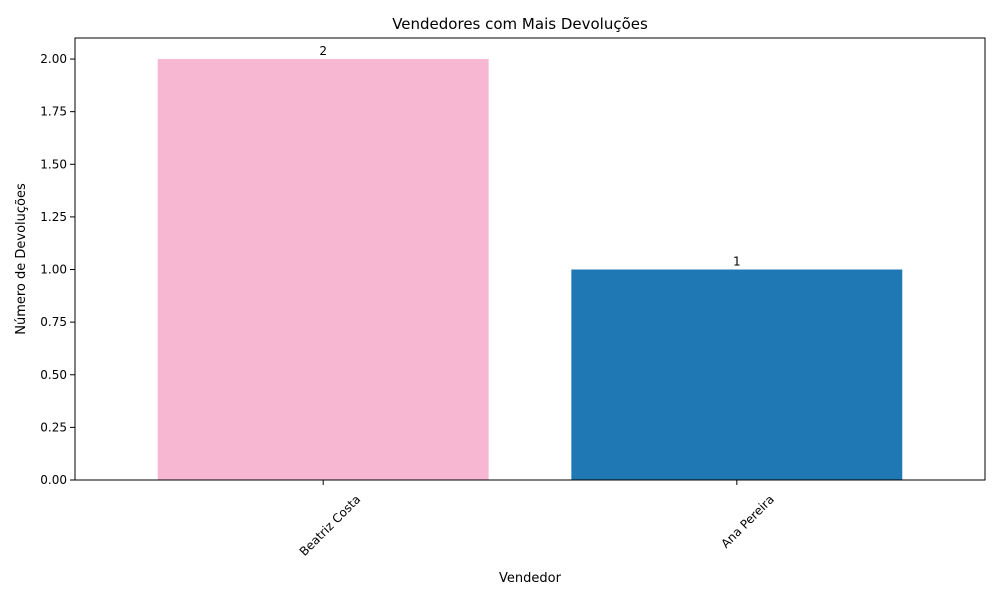 Image resolution: width=1000 pixels, height=605 pixels. Describe the element at coordinates (53, 112) in the screenshot. I see `y-tick-label-7: 1.75` at that location.